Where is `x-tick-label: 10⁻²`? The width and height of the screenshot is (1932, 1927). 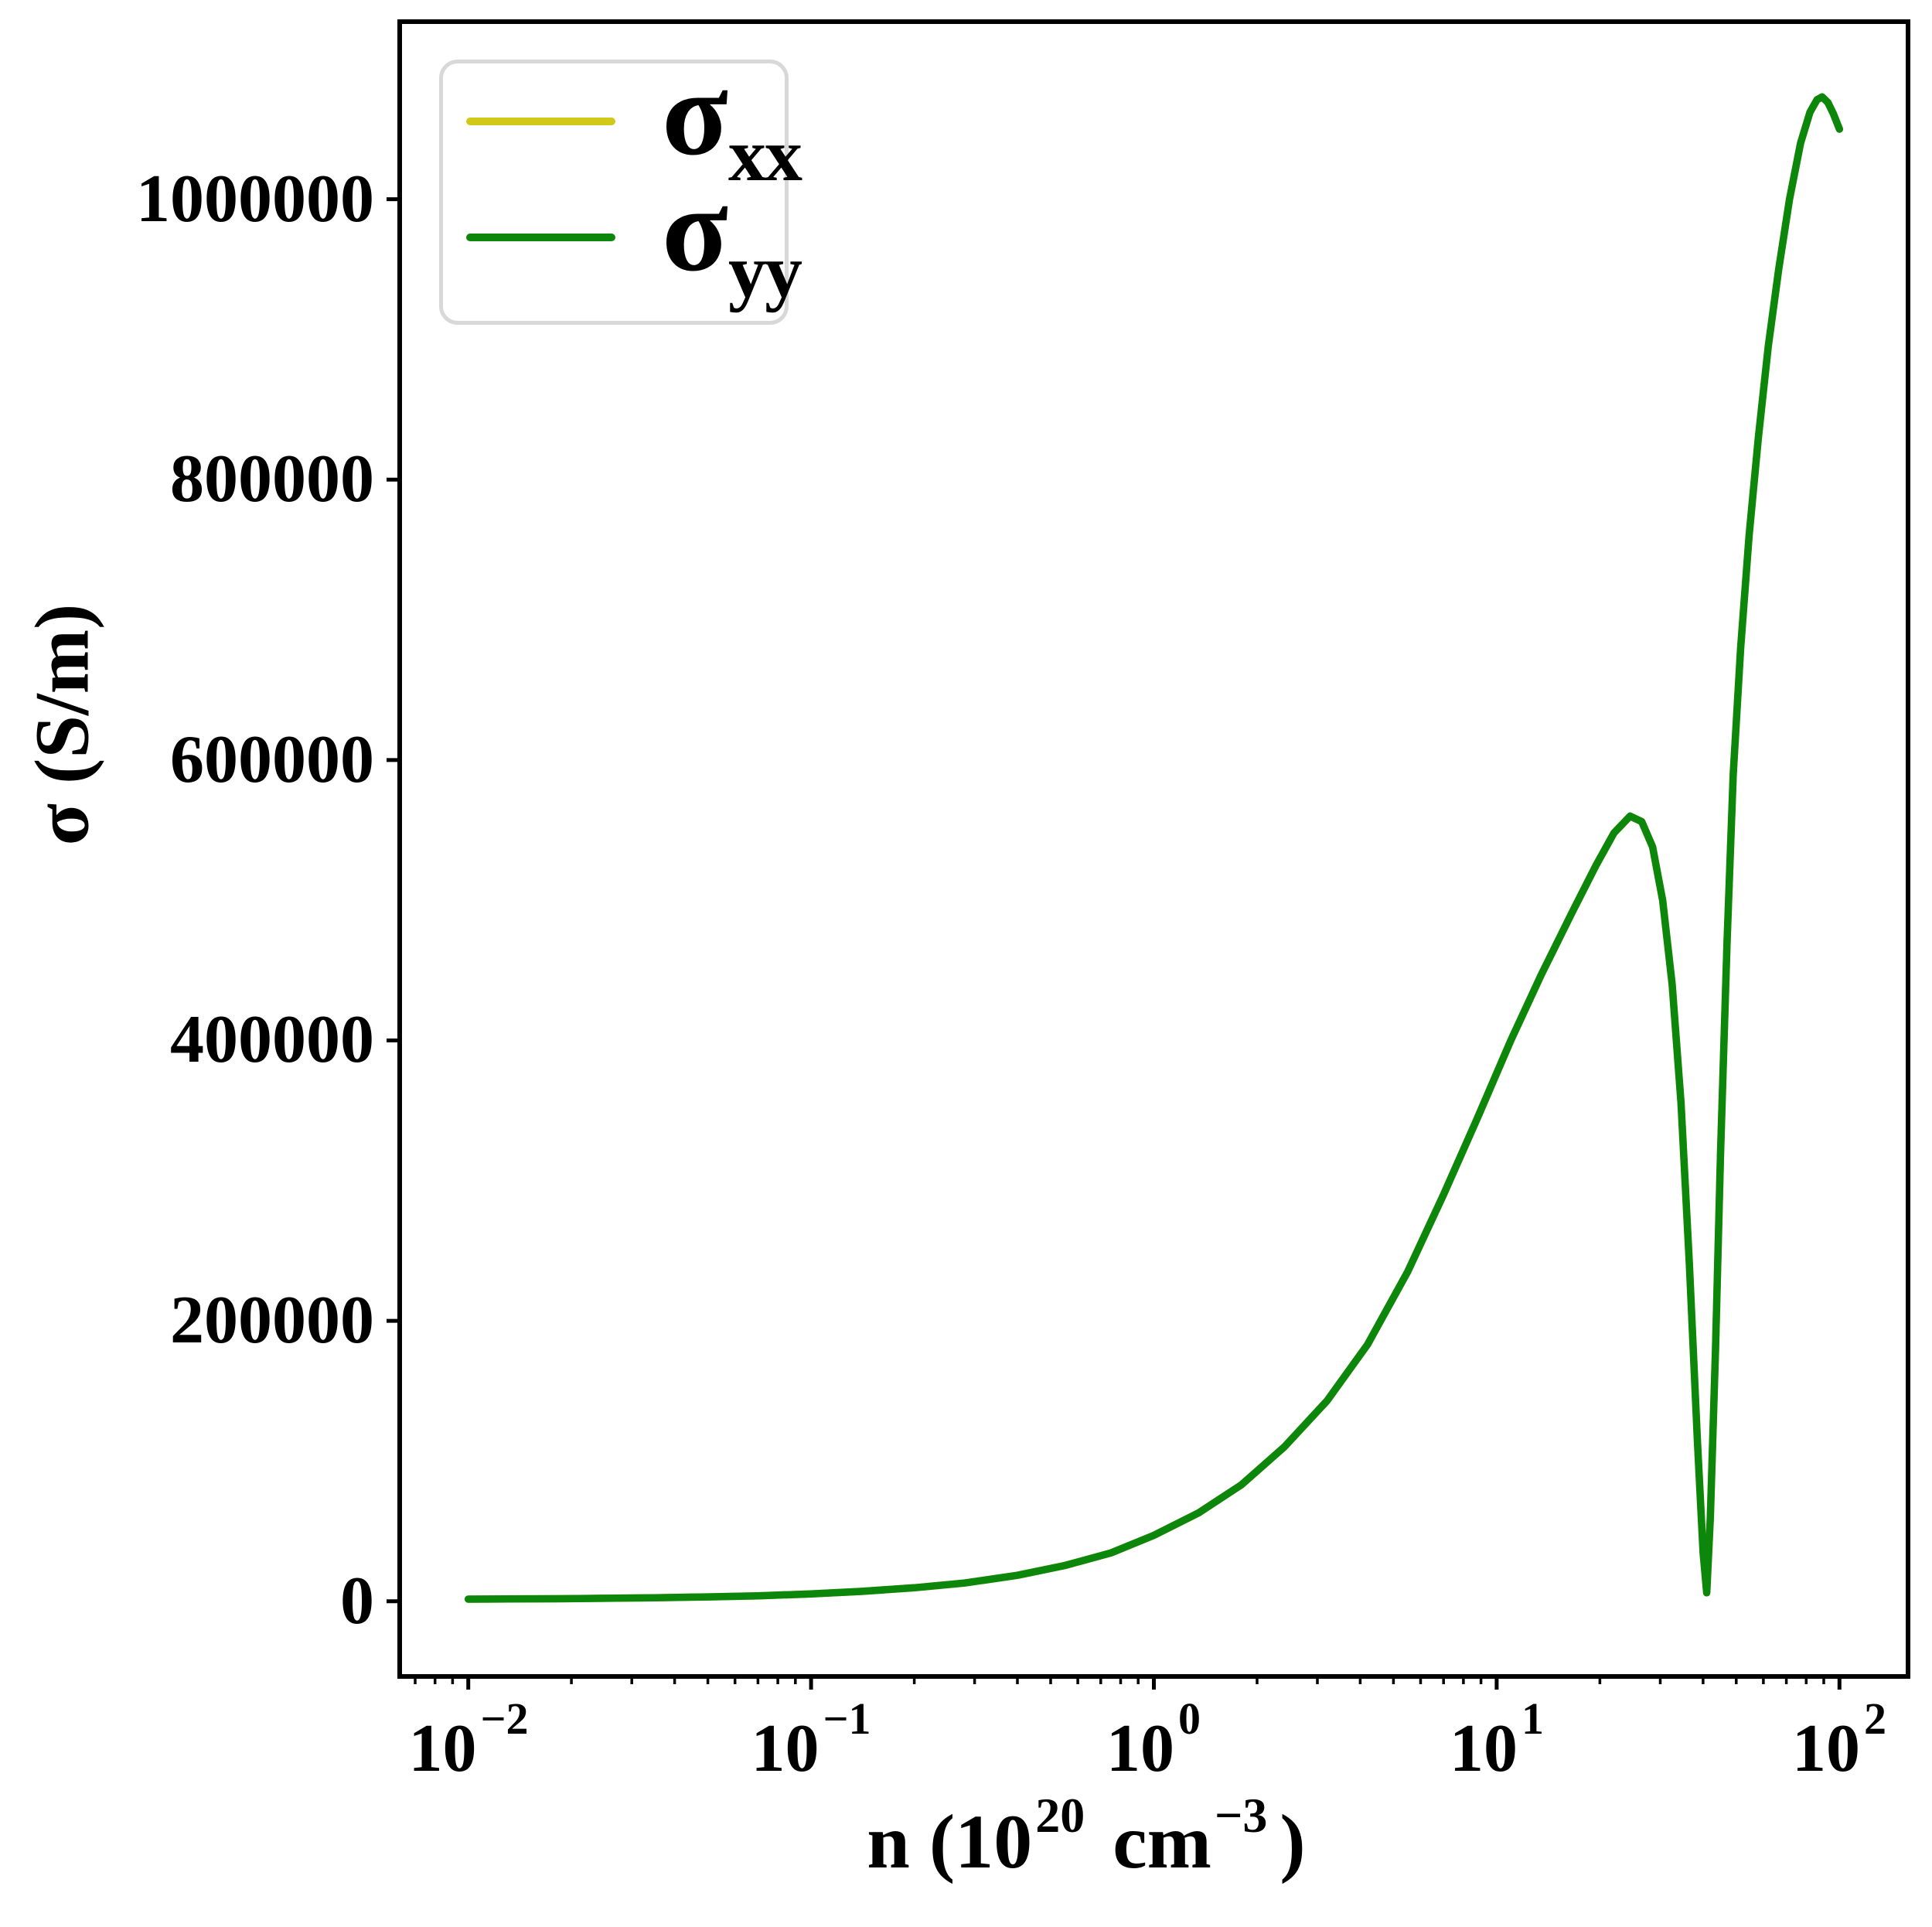
x-tick-label: 10⁻² is located at coordinates (468, 1741).